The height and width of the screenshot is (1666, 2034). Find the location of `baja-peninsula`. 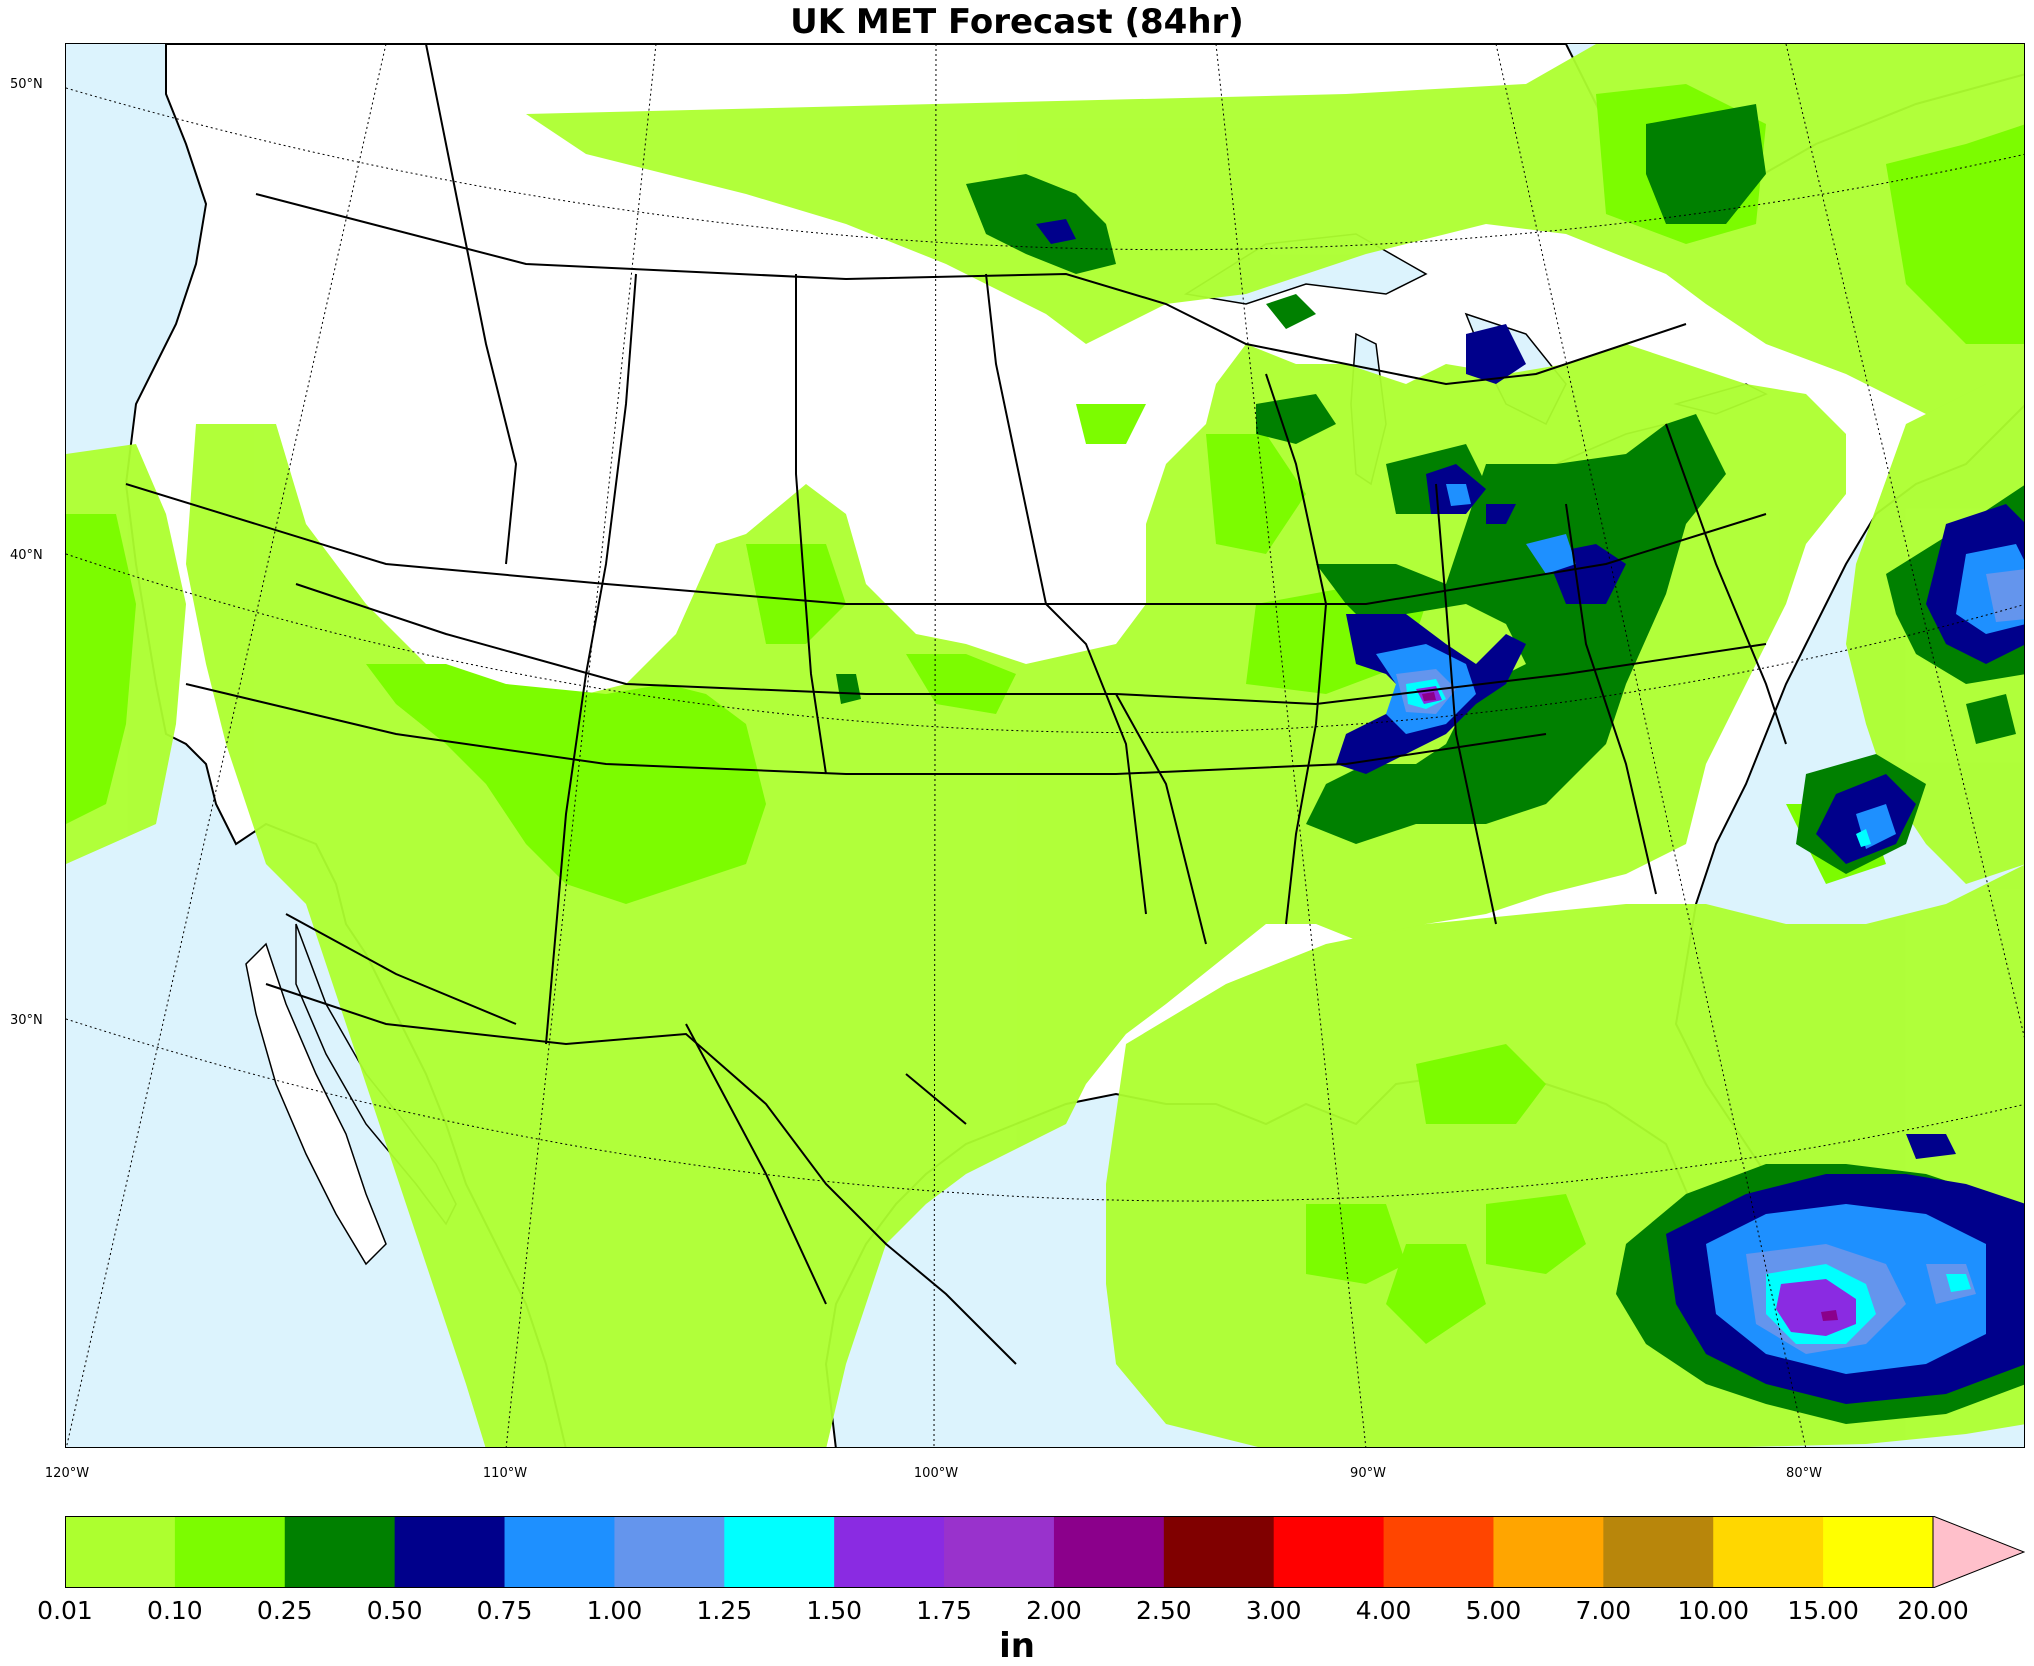

baja-peninsula is located at coordinates (316, 1104).